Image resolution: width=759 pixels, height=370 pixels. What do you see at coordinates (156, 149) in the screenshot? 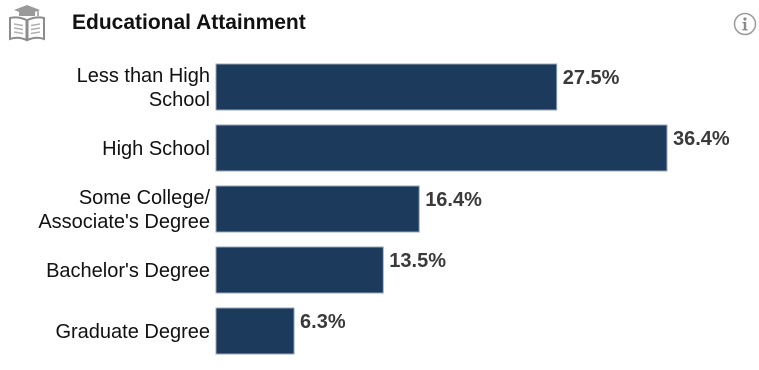
I see `category-label-1: High School` at bounding box center [156, 149].